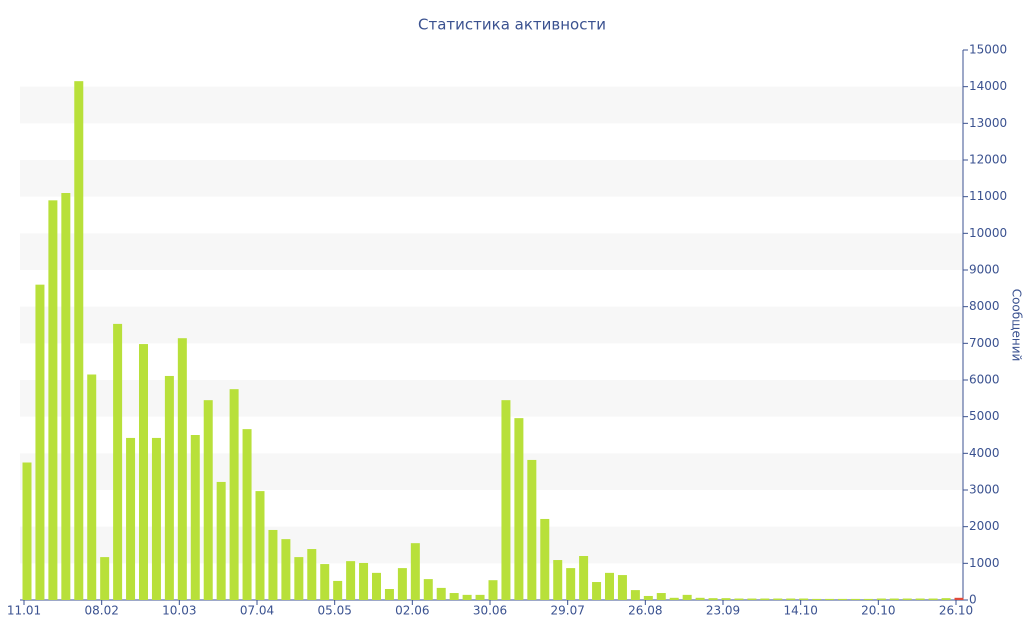  Describe the element at coordinates (956, 611) in the screenshot. I see `x-tick-label: 26.10` at that location.